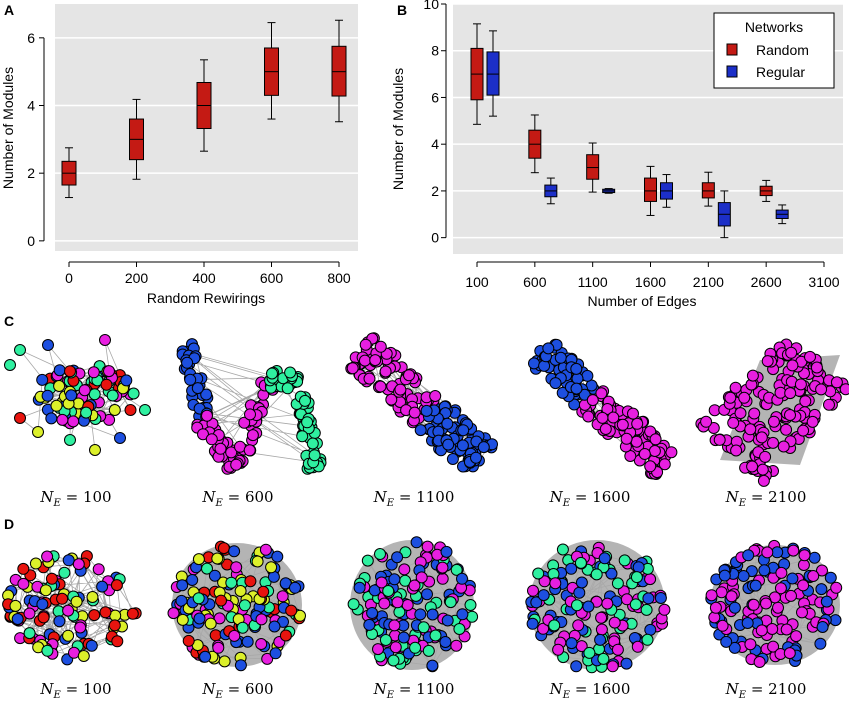 The width and height of the screenshot is (849, 702). Describe the element at coordinates (823, 282) in the screenshot. I see `panel-b-x-tick-label: 3100` at that location.